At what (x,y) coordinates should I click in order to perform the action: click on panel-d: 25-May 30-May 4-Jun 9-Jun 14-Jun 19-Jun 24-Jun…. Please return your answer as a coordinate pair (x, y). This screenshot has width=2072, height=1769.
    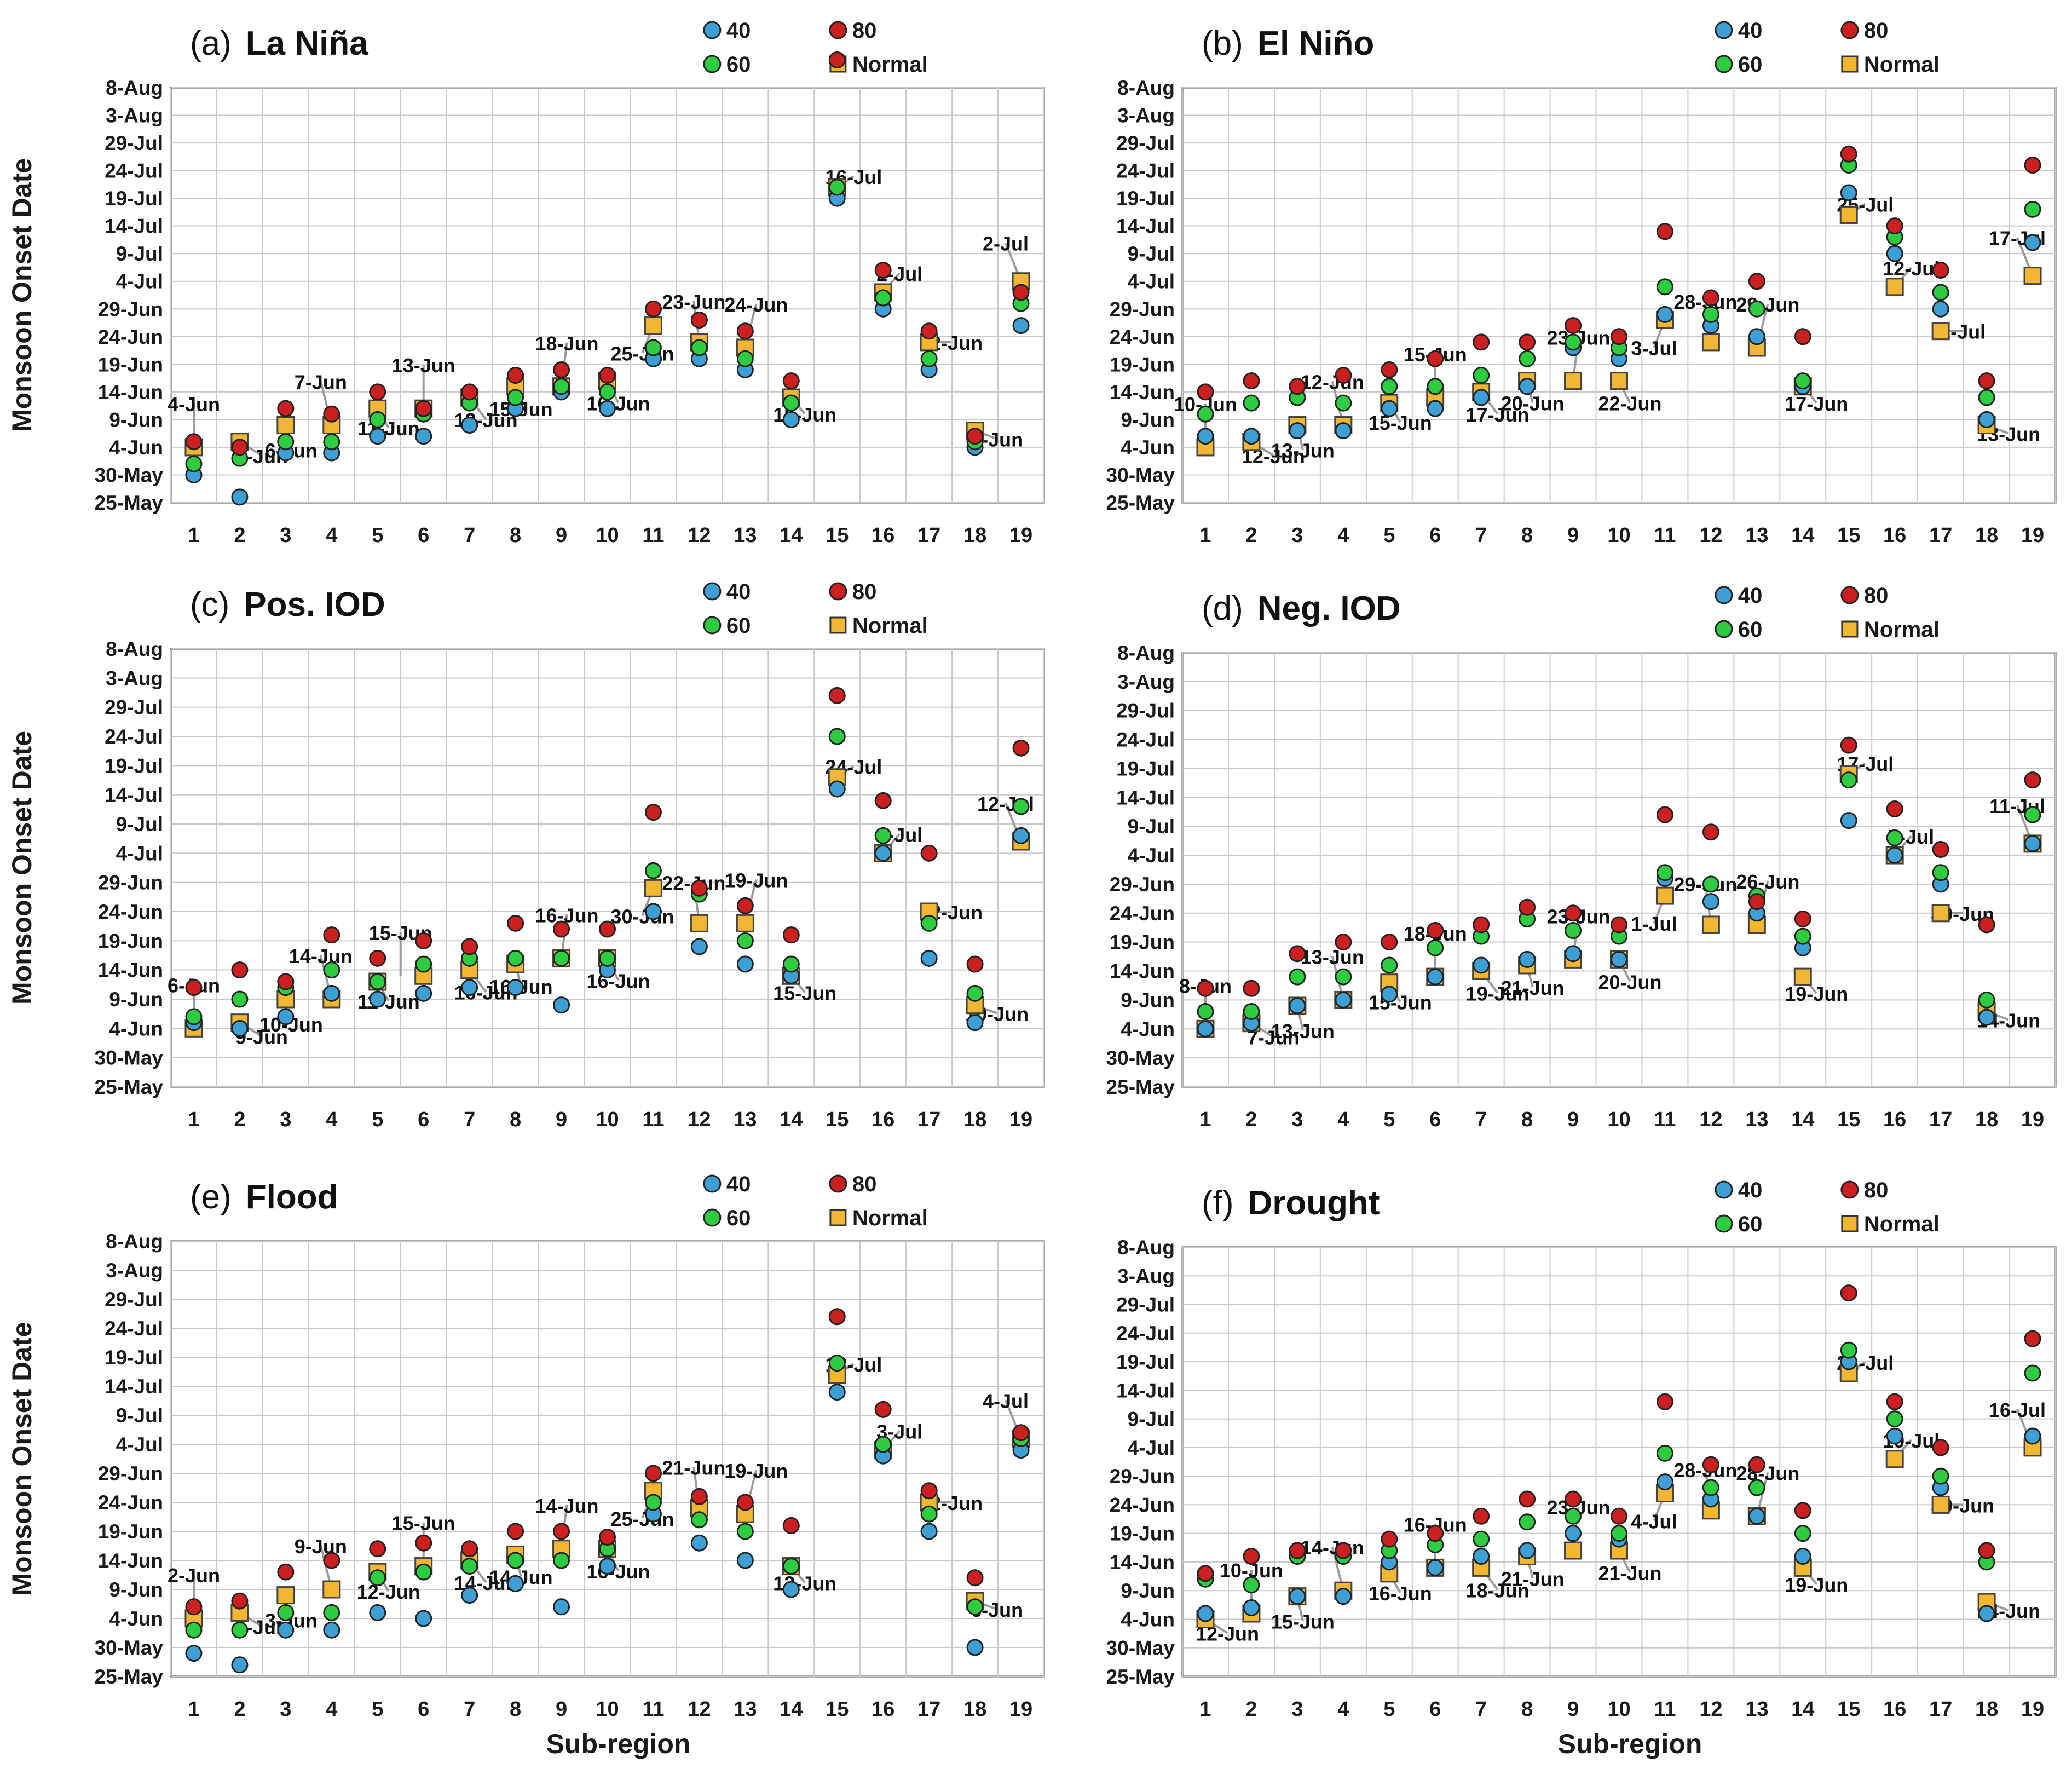
    Looking at the image, I should click on (1581, 857).